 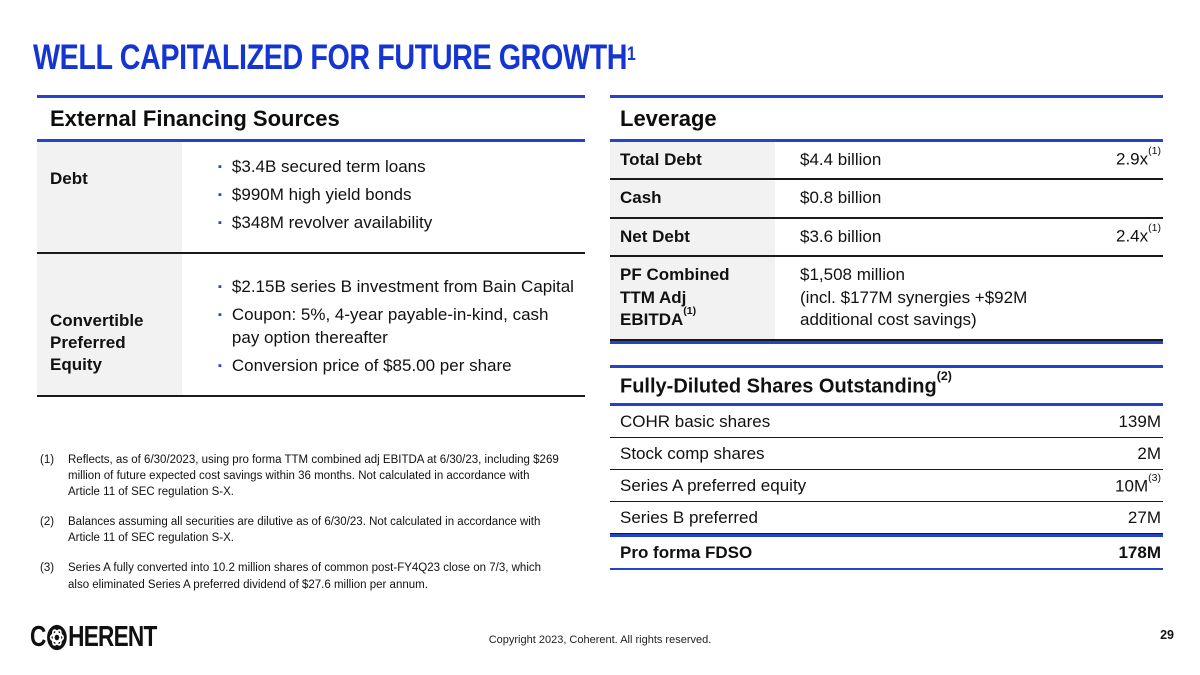 I want to click on list-item: ▪ $348M revolver availability, so click(x=398, y=223).